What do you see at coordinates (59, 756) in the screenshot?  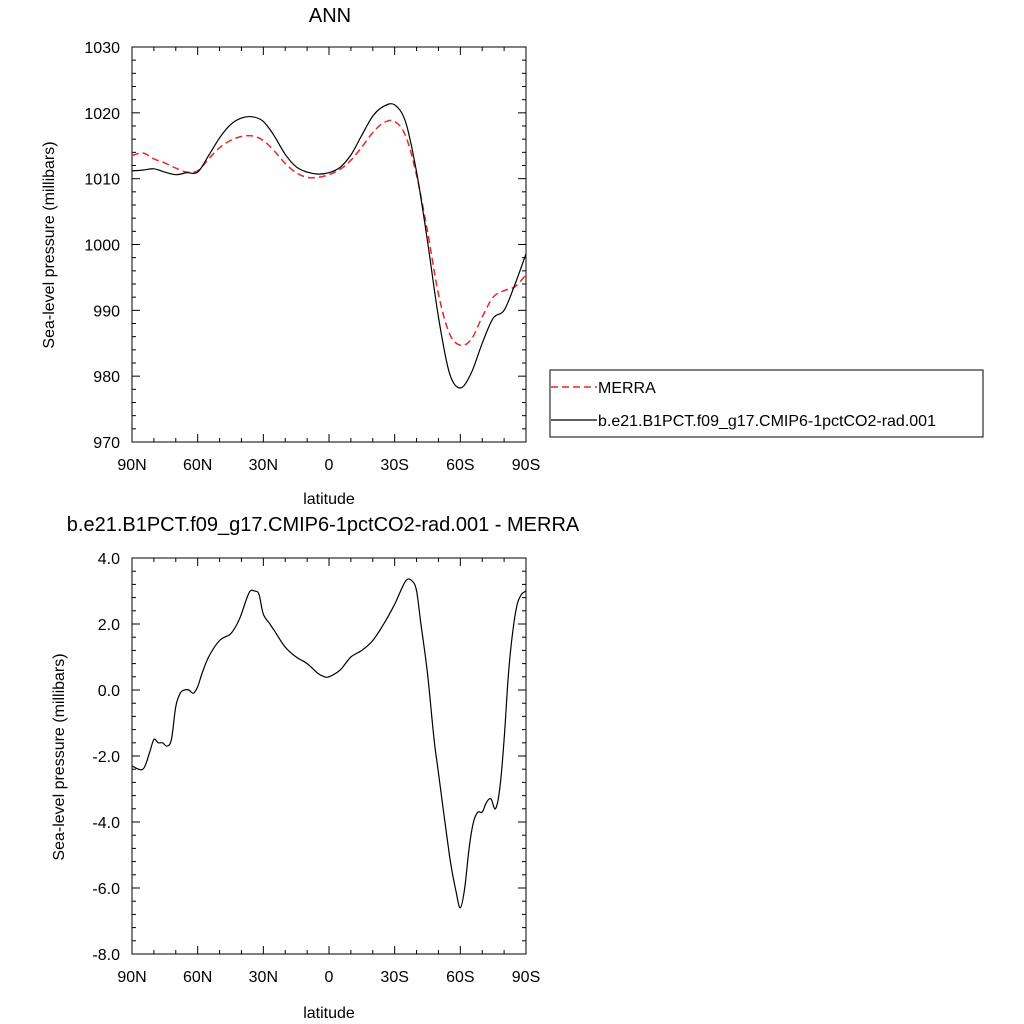 I see `bottom-chart-y-axis-title: Sea-level pressure (millibars)` at bounding box center [59, 756].